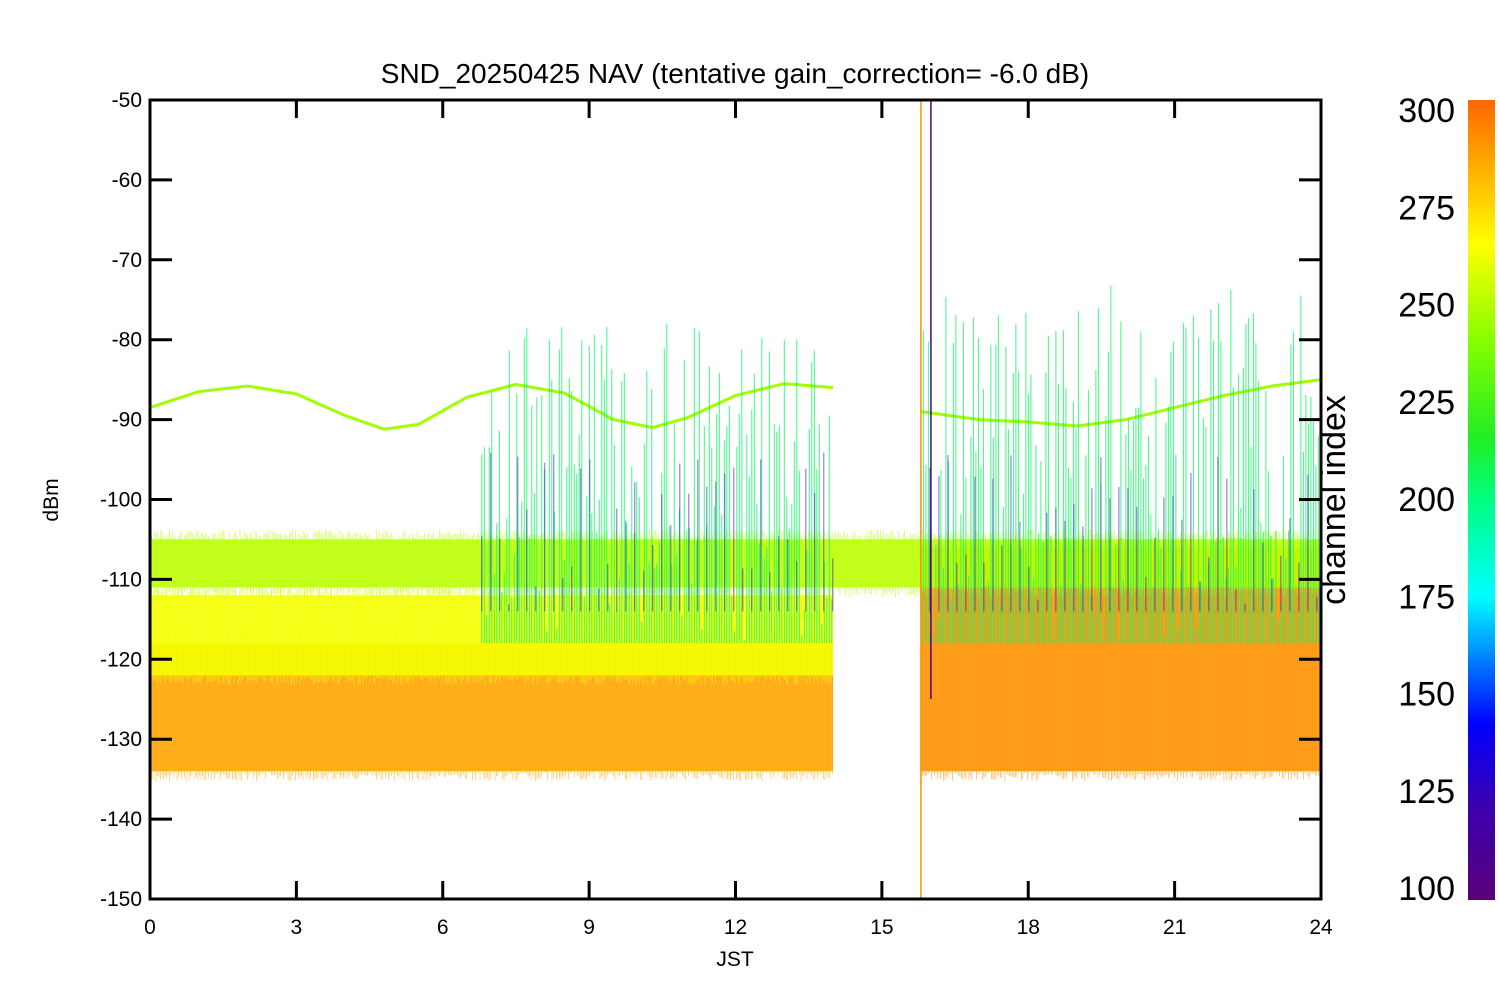 The image size is (1500, 1005). Describe the element at coordinates (121, 899) in the screenshot. I see `y-tick-label: -150` at that location.